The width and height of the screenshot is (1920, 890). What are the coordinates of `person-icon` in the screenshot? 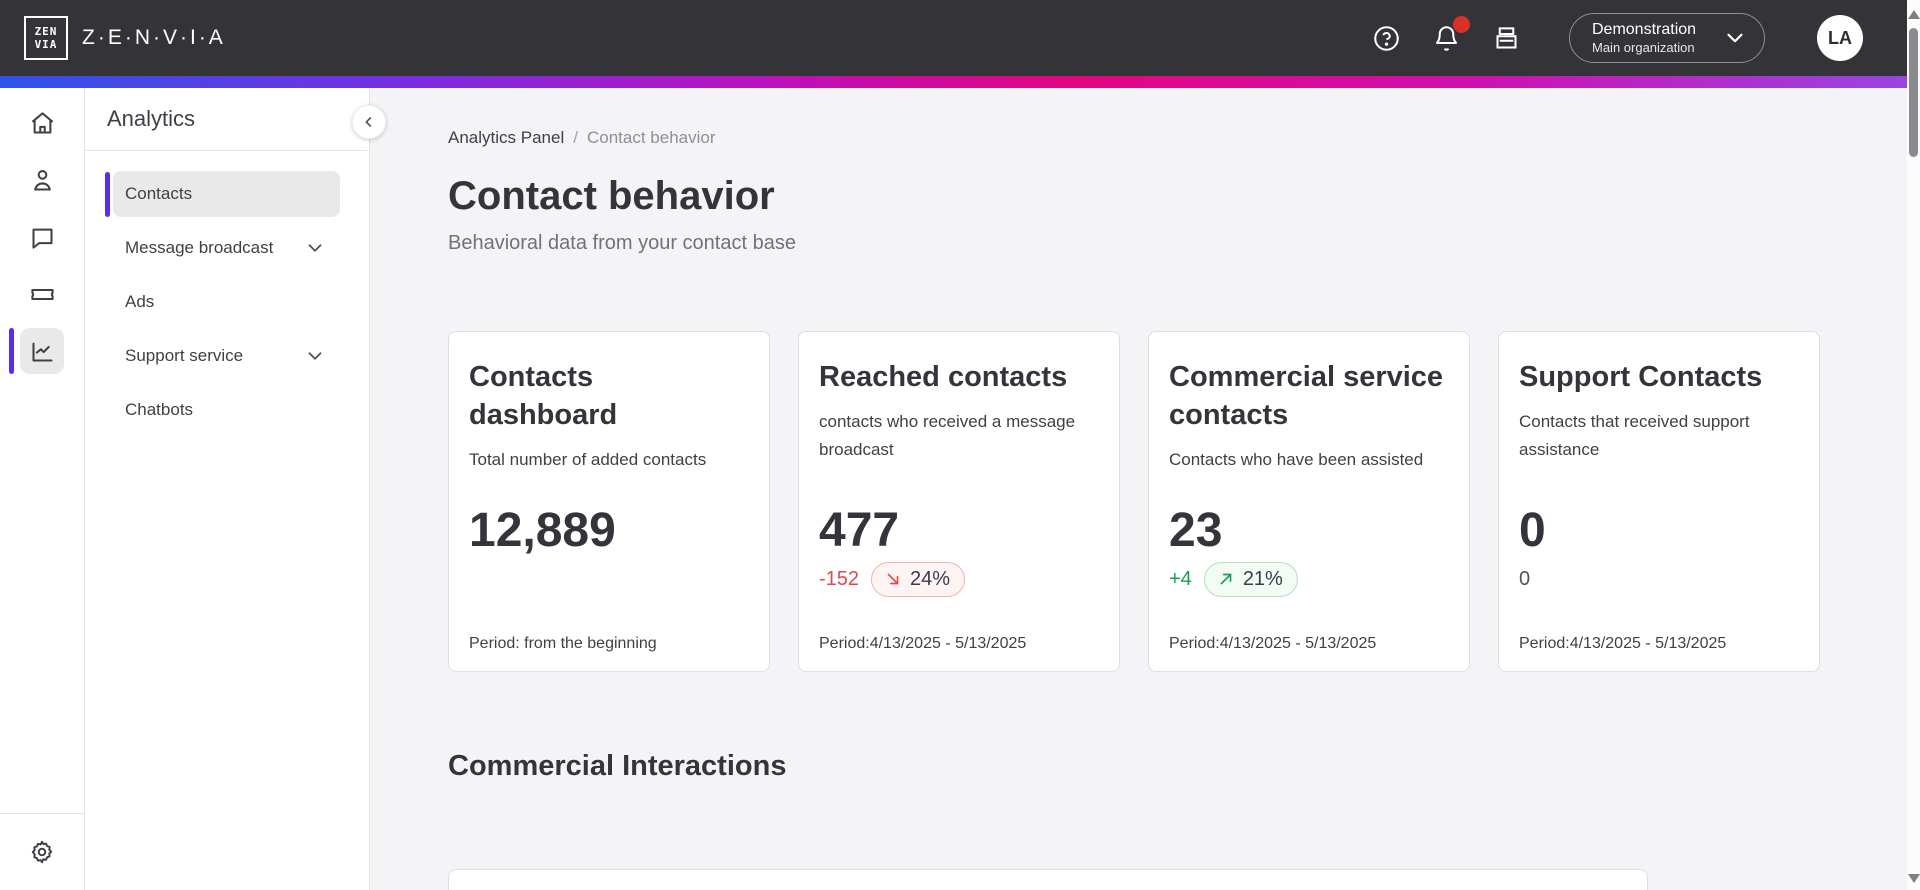 It's located at (42, 180).